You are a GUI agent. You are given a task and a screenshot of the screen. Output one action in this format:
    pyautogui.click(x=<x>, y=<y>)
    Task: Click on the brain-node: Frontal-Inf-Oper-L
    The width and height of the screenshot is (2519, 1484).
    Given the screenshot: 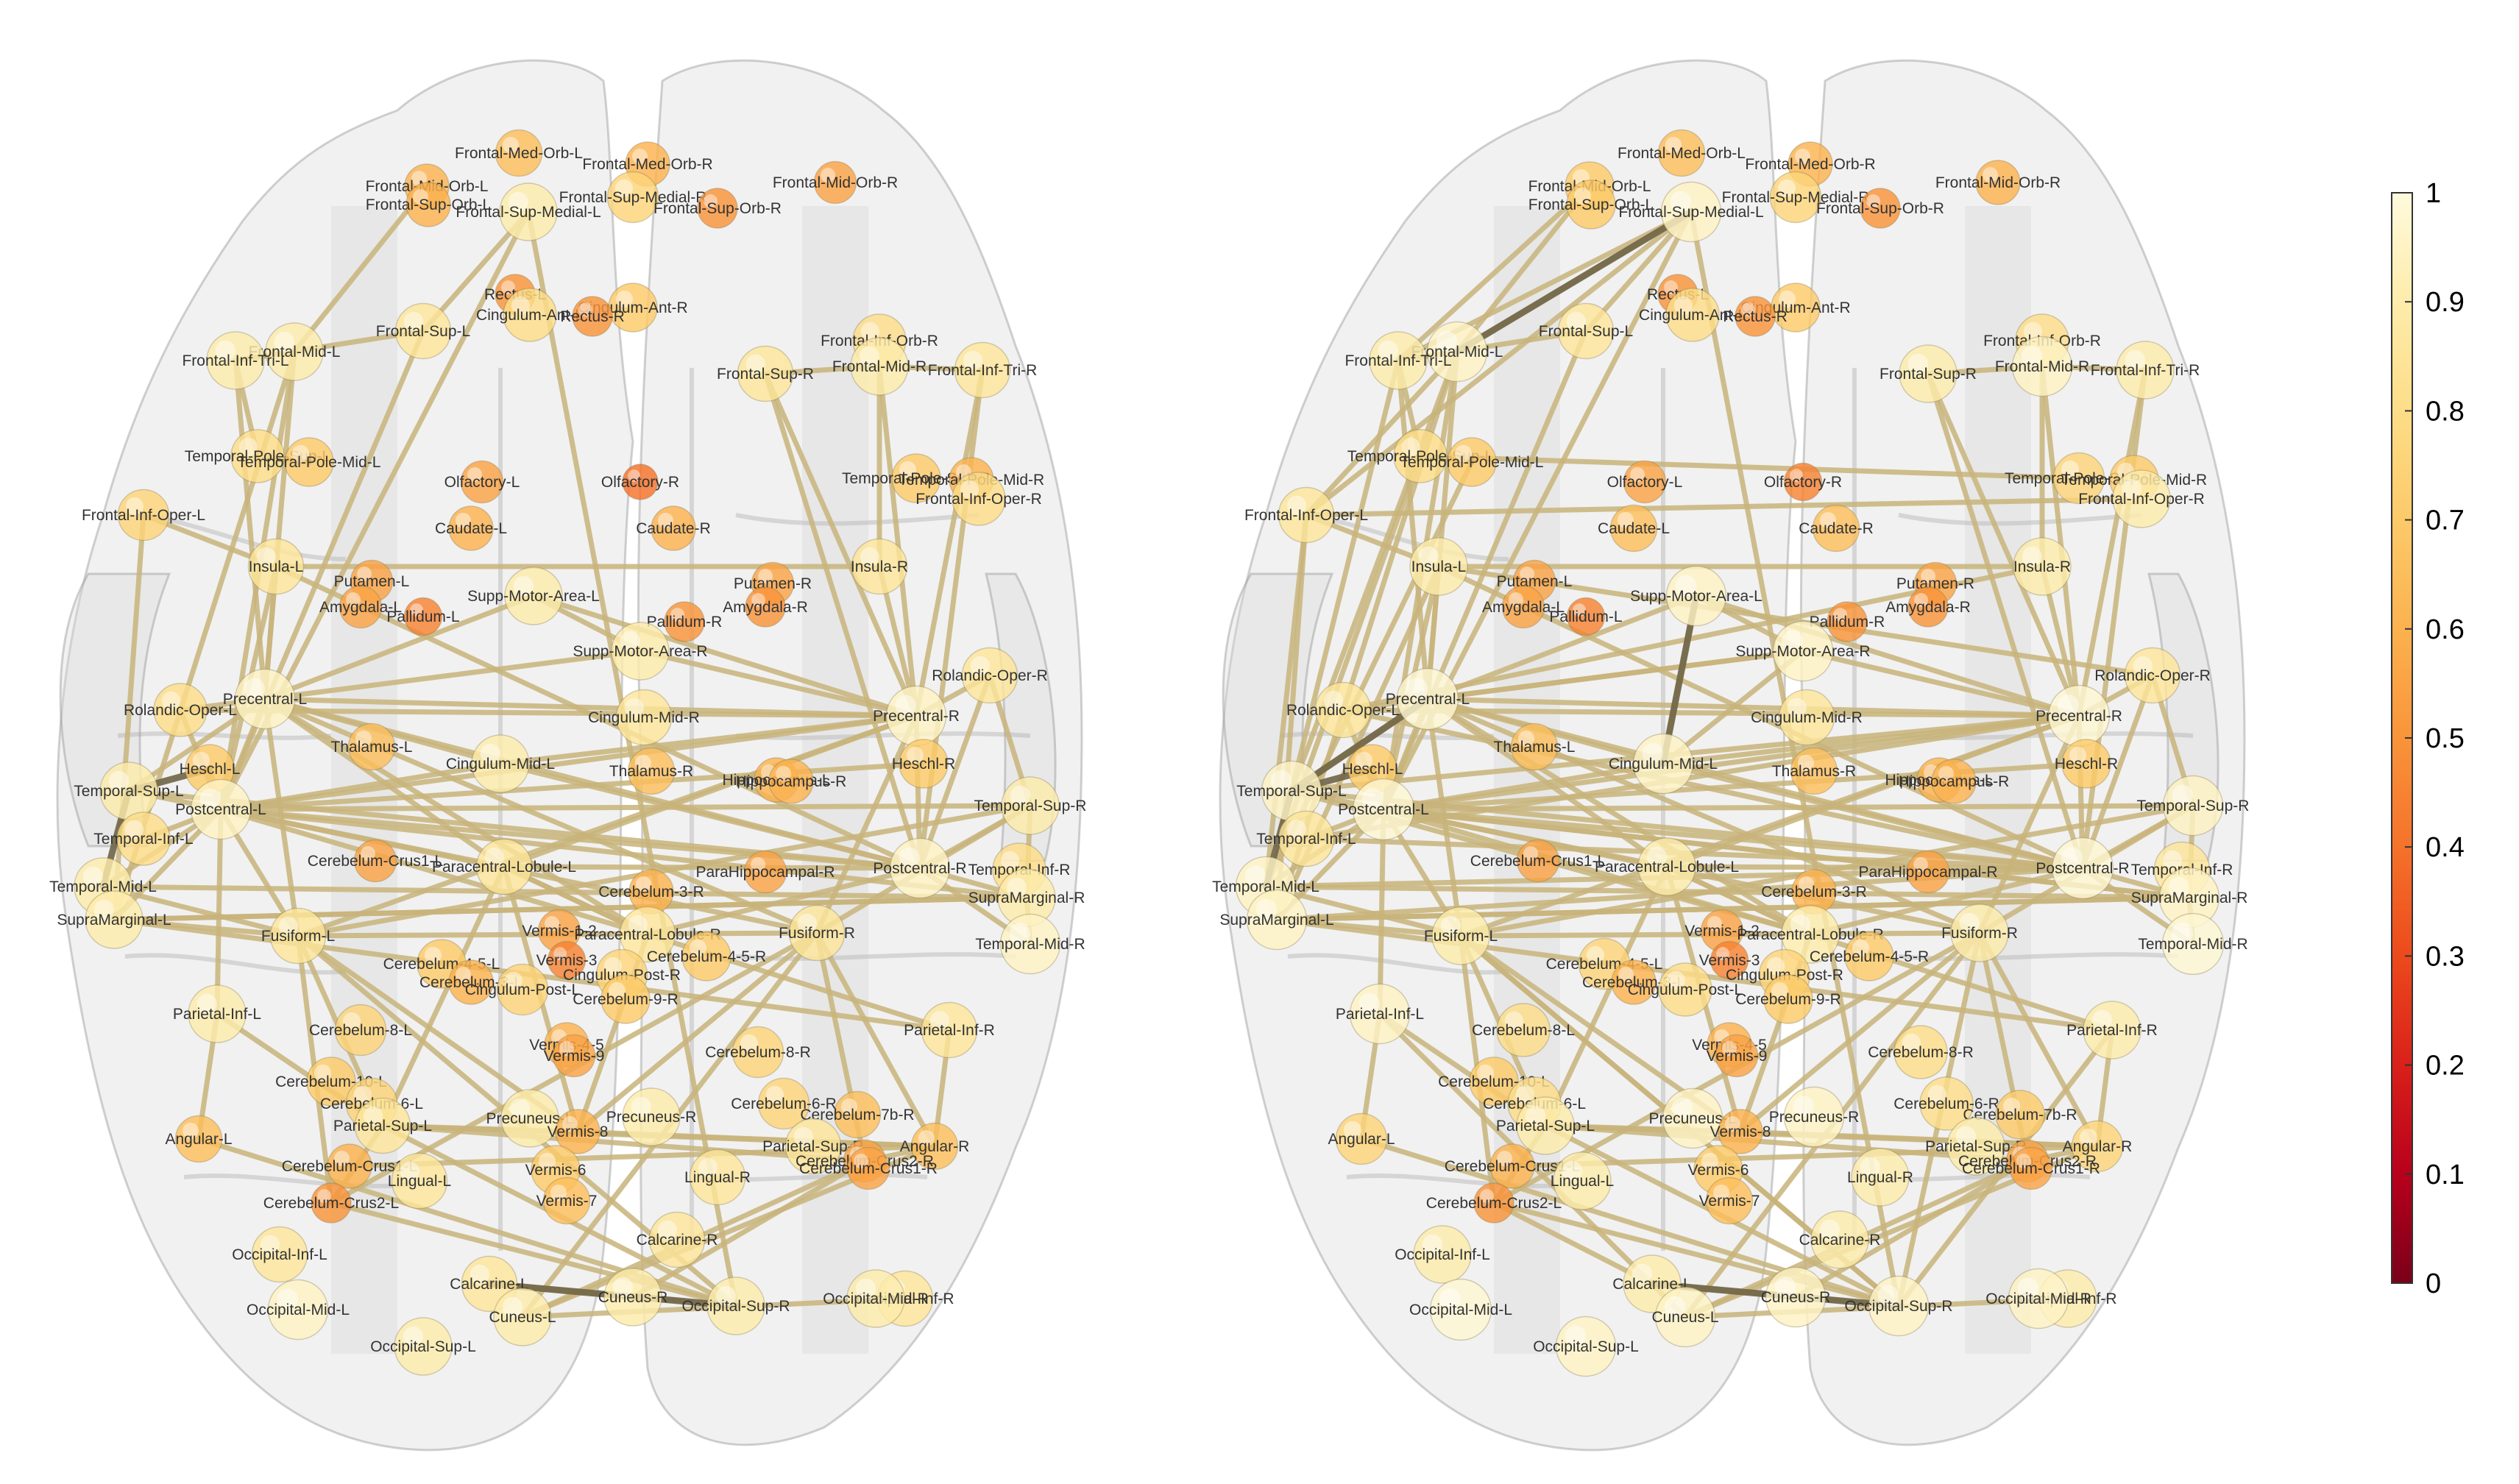 What is the action you would take?
    pyautogui.click(x=1306, y=515)
    